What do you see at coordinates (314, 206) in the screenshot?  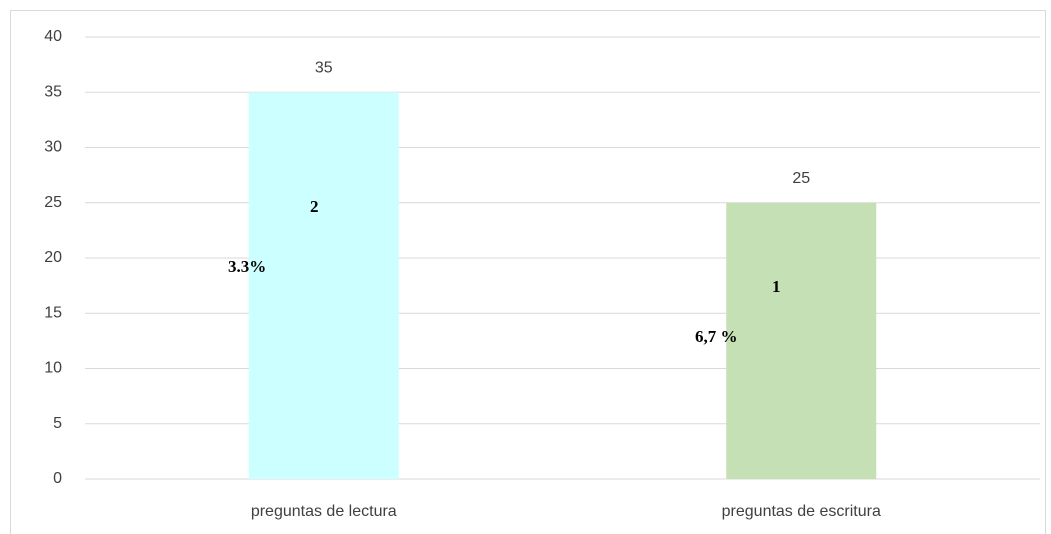 I see `annotation: 2` at bounding box center [314, 206].